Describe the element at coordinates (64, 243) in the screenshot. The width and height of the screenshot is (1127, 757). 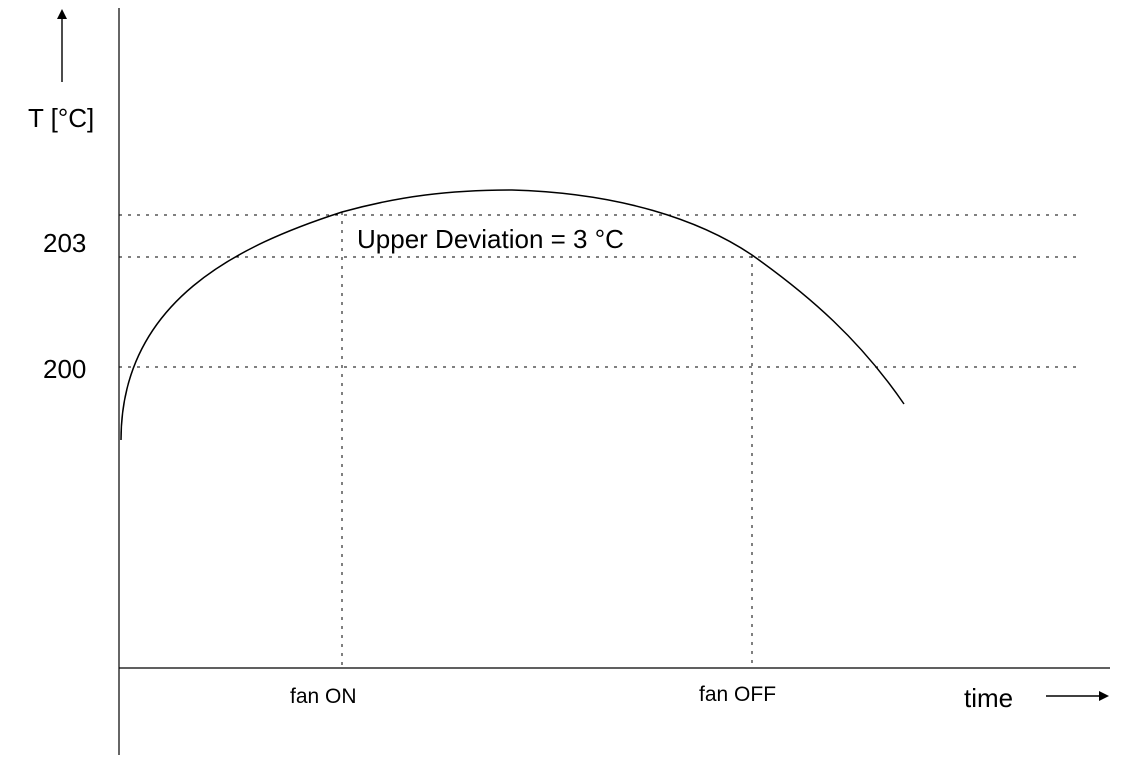
I see `y-tick-203: 203` at that location.